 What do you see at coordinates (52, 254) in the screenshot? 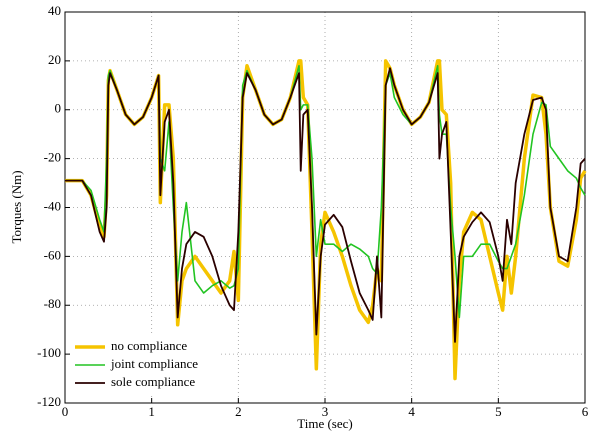
I see `y-tick-label: -60` at bounding box center [52, 254].